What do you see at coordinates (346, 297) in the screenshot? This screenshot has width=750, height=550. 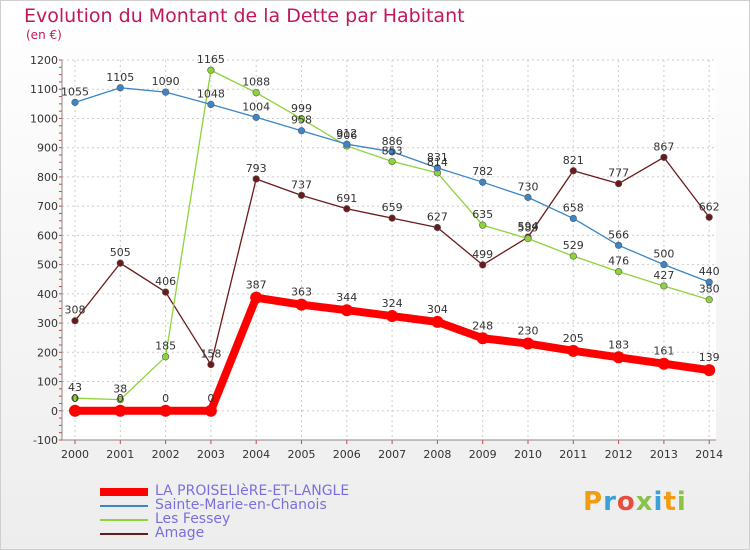 I see `data-label: 344` at bounding box center [346, 297].